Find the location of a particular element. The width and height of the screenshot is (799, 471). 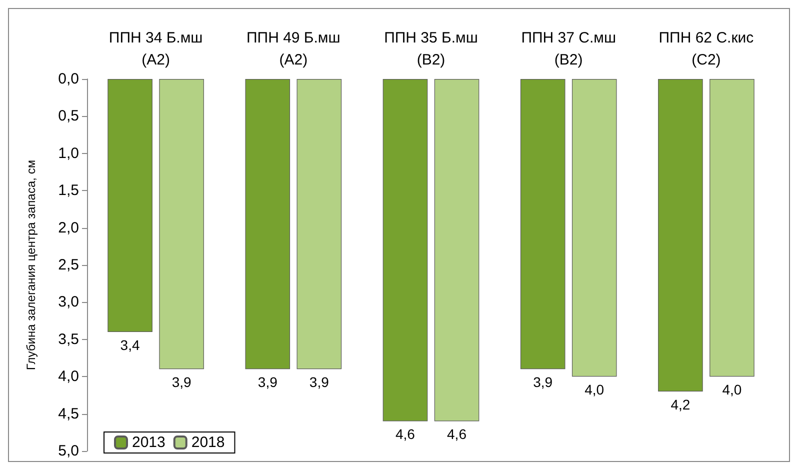

x-tick-label: ППН 62 С.кис (С2) is located at coordinates (706, 49).